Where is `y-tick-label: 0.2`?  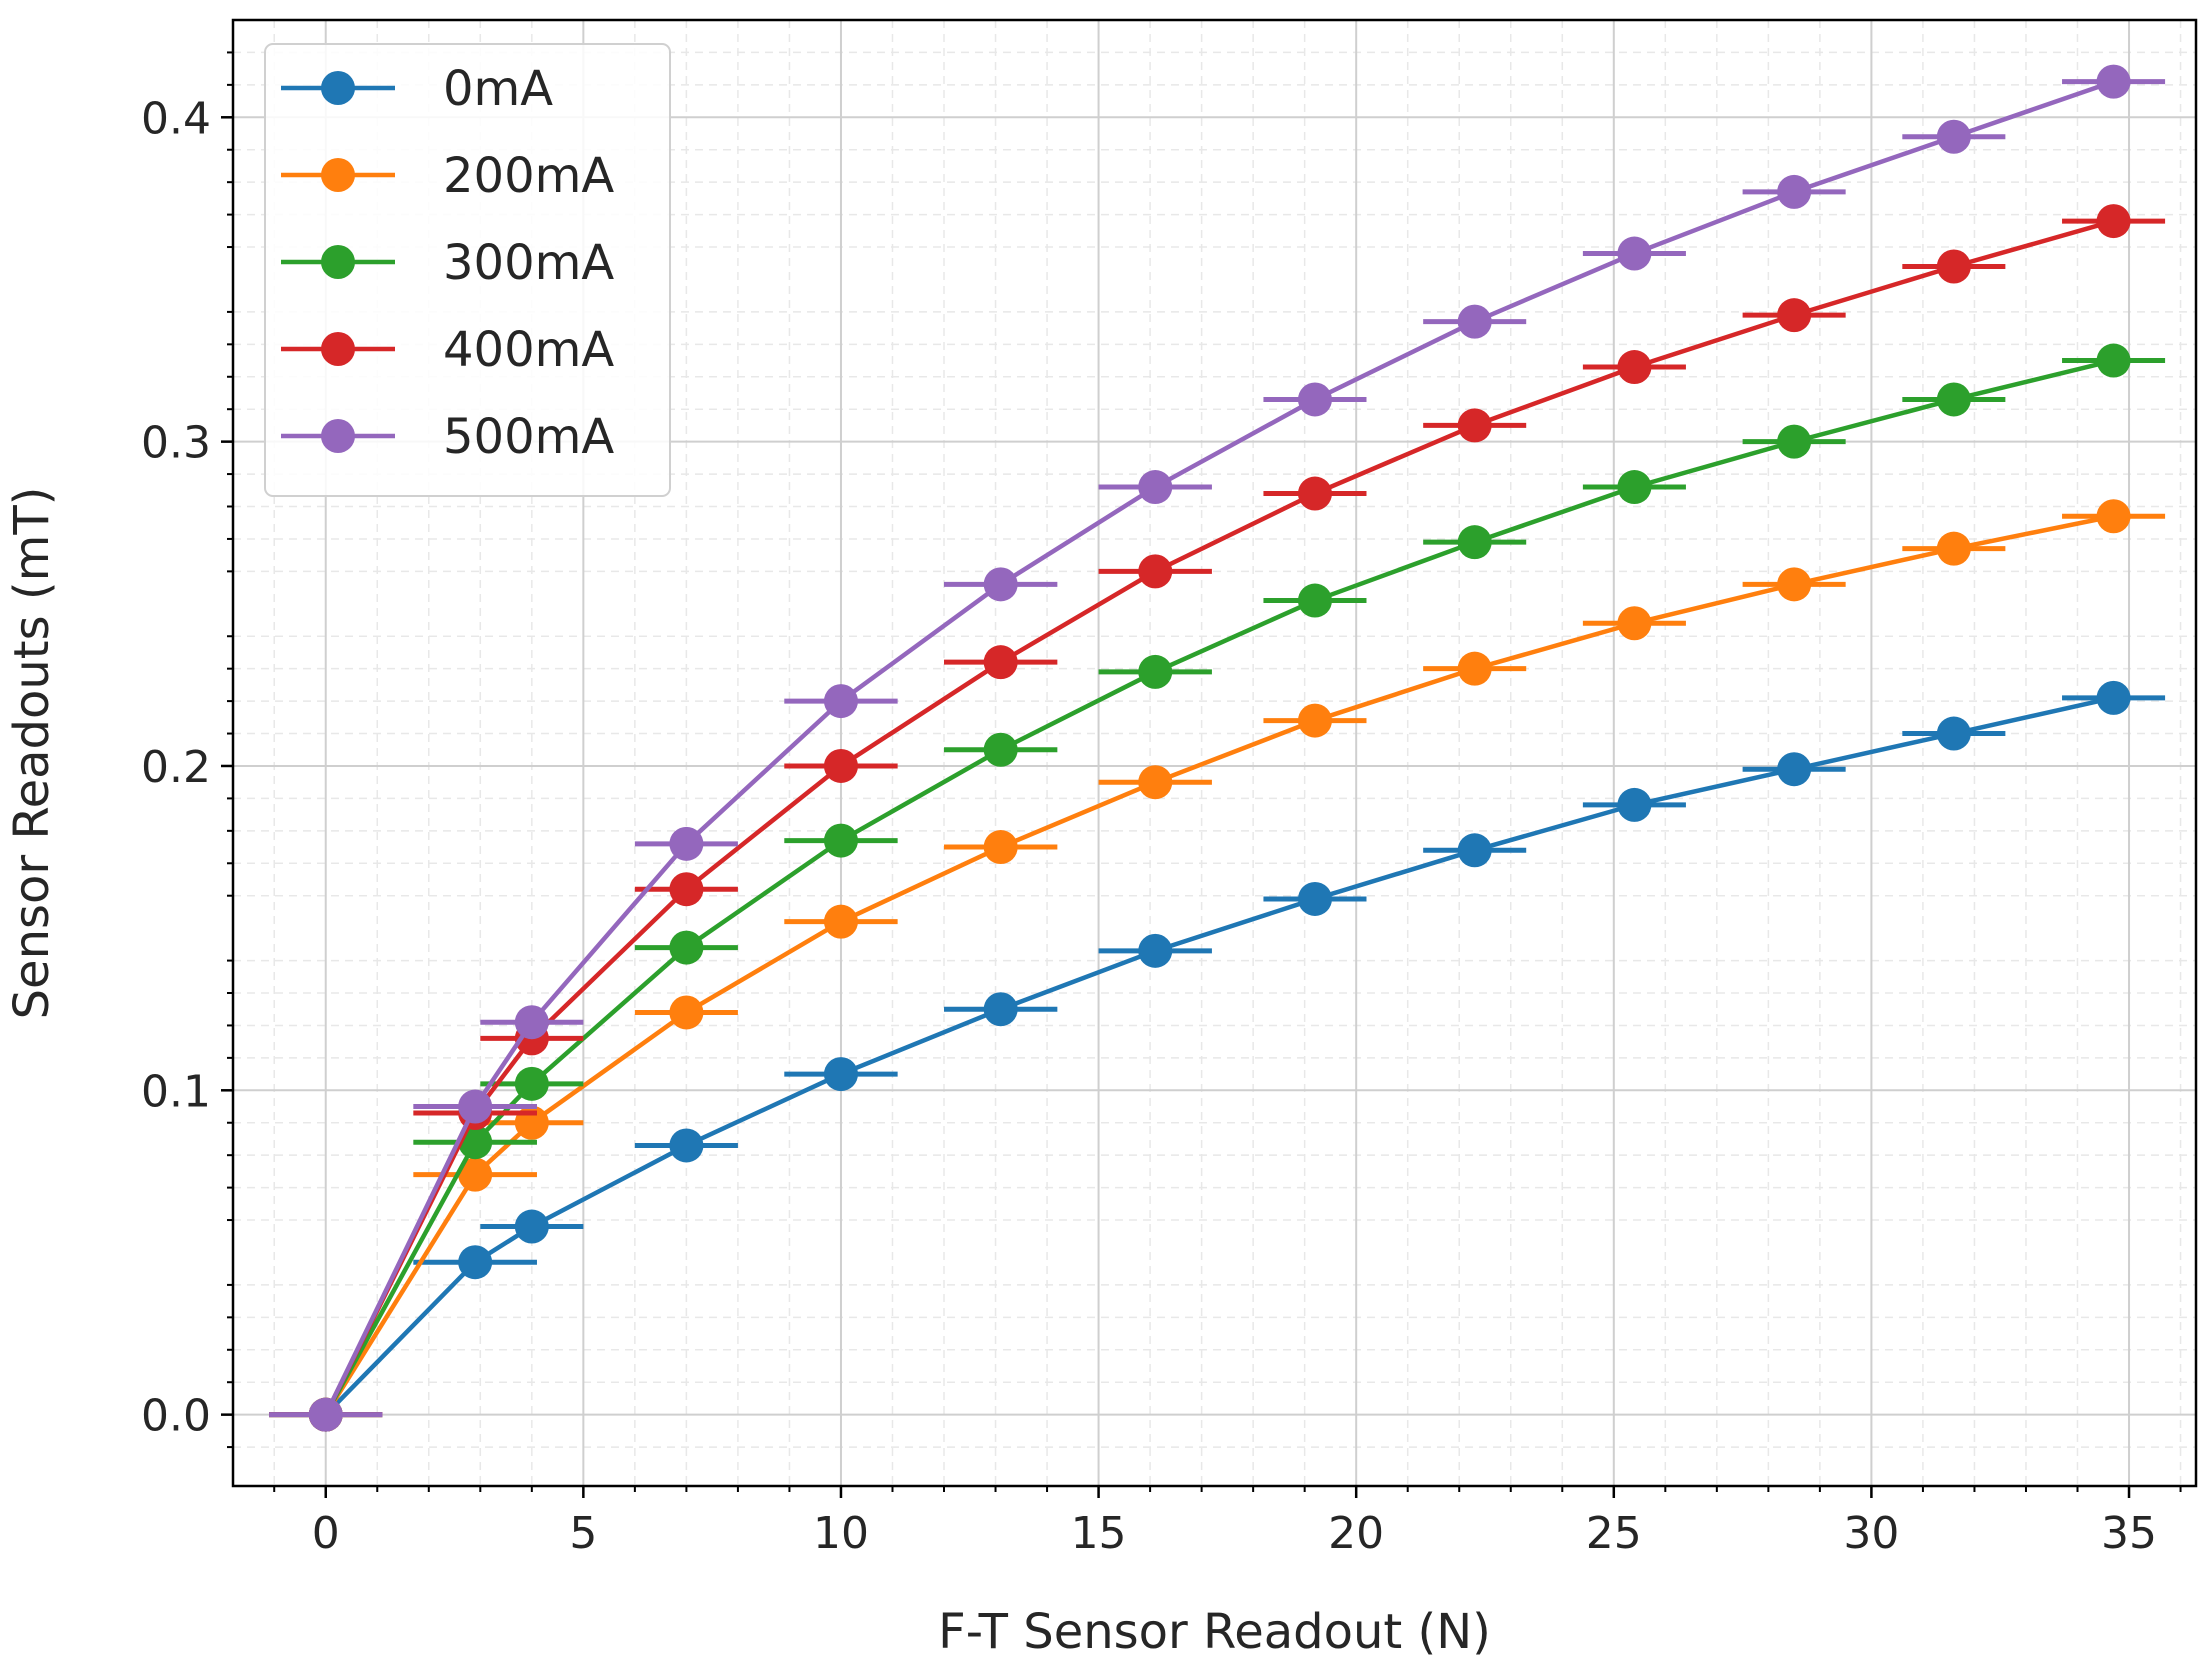 y-tick-label: 0.2 is located at coordinates (176, 767).